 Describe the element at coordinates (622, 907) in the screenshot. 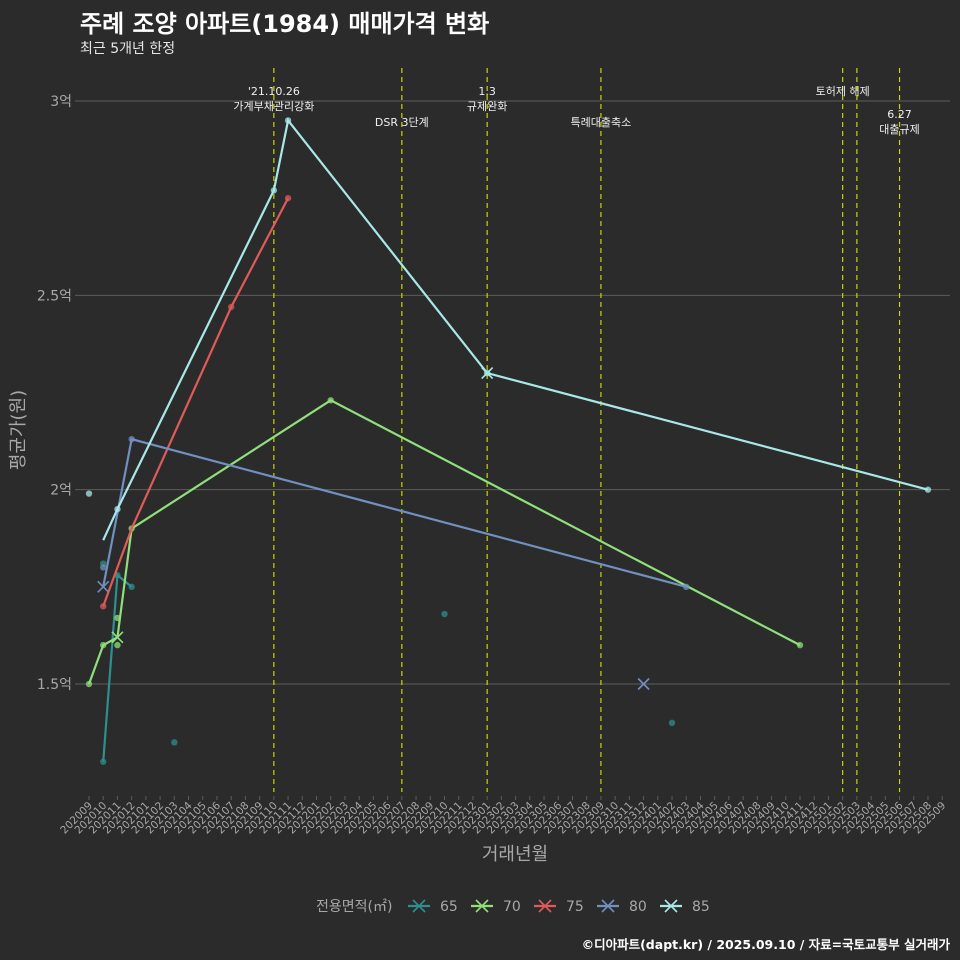

I see `legend-item-80: 80` at that location.